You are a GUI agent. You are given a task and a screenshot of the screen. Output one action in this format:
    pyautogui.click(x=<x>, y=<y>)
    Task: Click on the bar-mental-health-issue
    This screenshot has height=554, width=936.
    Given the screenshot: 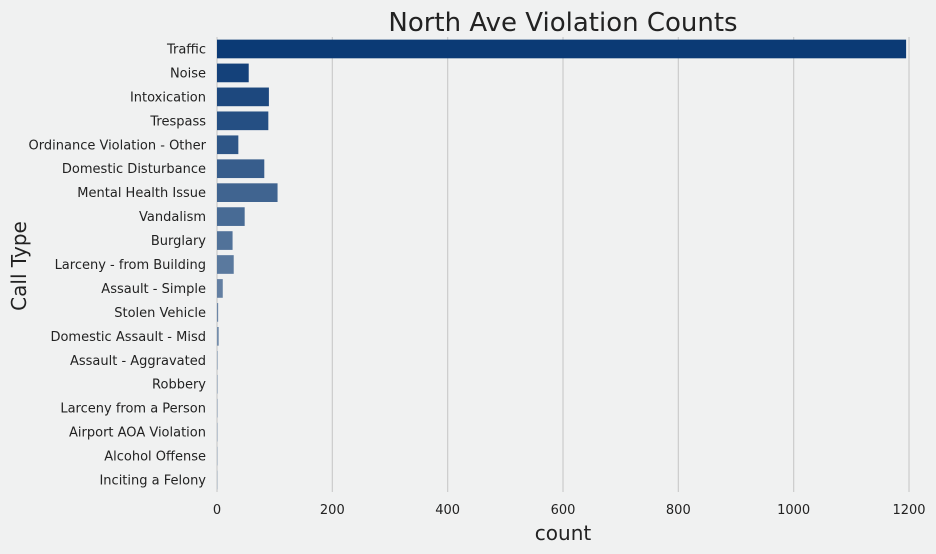 What is the action you would take?
    pyautogui.click(x=247, y=192)
    